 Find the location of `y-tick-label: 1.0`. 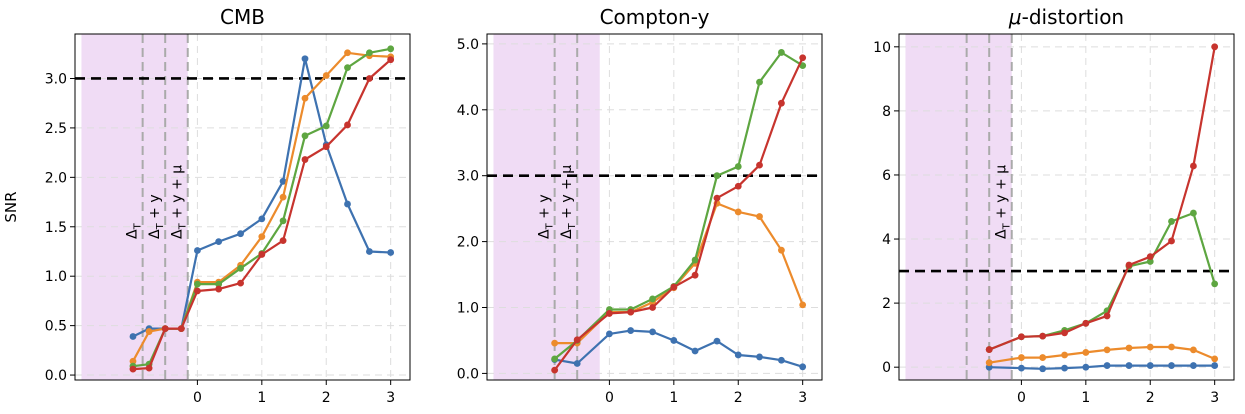

y-tick-label: 1.0 is located at coordinates (56, 277).